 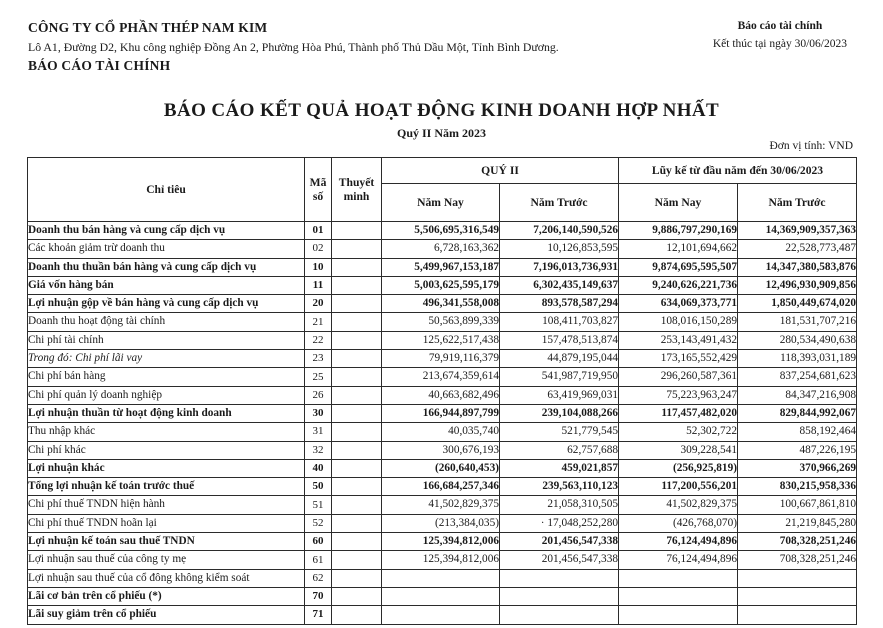 I want to click on row-quarter-current-year: 496,341,558,008, so click(x=440, y=304).